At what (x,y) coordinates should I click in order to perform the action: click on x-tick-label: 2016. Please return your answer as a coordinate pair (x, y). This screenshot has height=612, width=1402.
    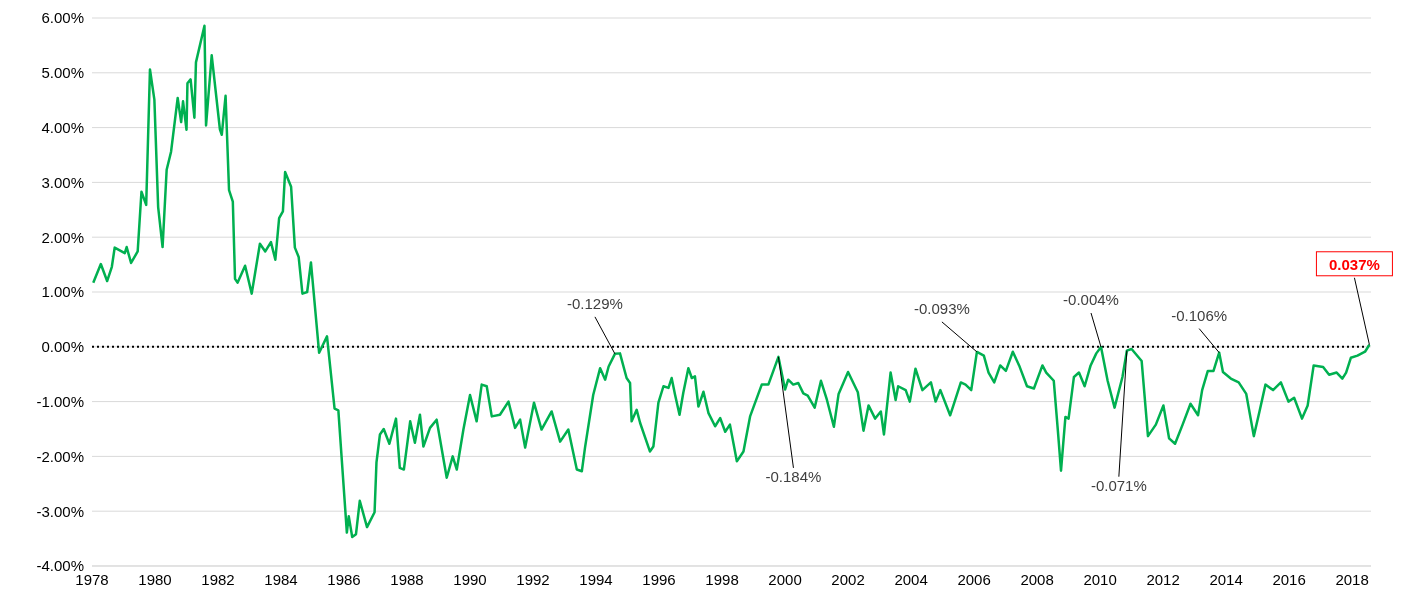
    Looking at the image, I should click on (1289, 579).